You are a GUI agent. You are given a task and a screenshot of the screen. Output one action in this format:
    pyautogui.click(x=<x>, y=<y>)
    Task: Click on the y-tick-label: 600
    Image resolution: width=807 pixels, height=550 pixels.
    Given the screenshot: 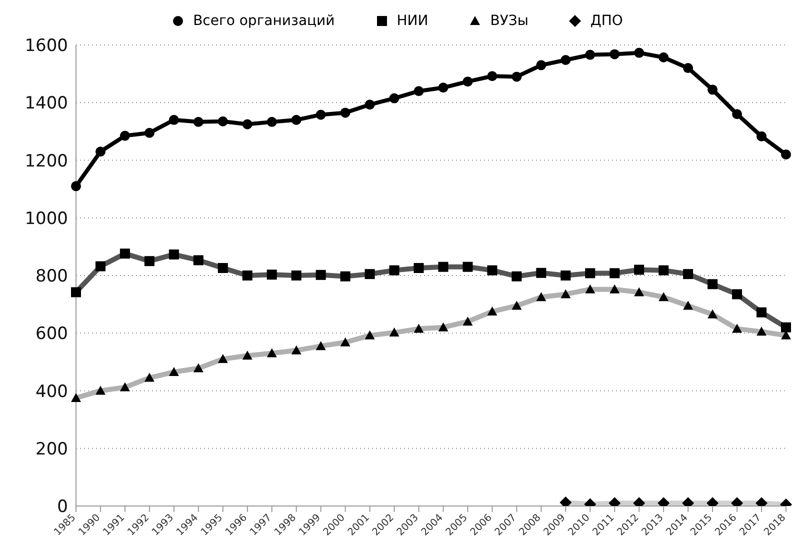 What is the action you would take?
    pyautogui.click(x=52, y=334)
    